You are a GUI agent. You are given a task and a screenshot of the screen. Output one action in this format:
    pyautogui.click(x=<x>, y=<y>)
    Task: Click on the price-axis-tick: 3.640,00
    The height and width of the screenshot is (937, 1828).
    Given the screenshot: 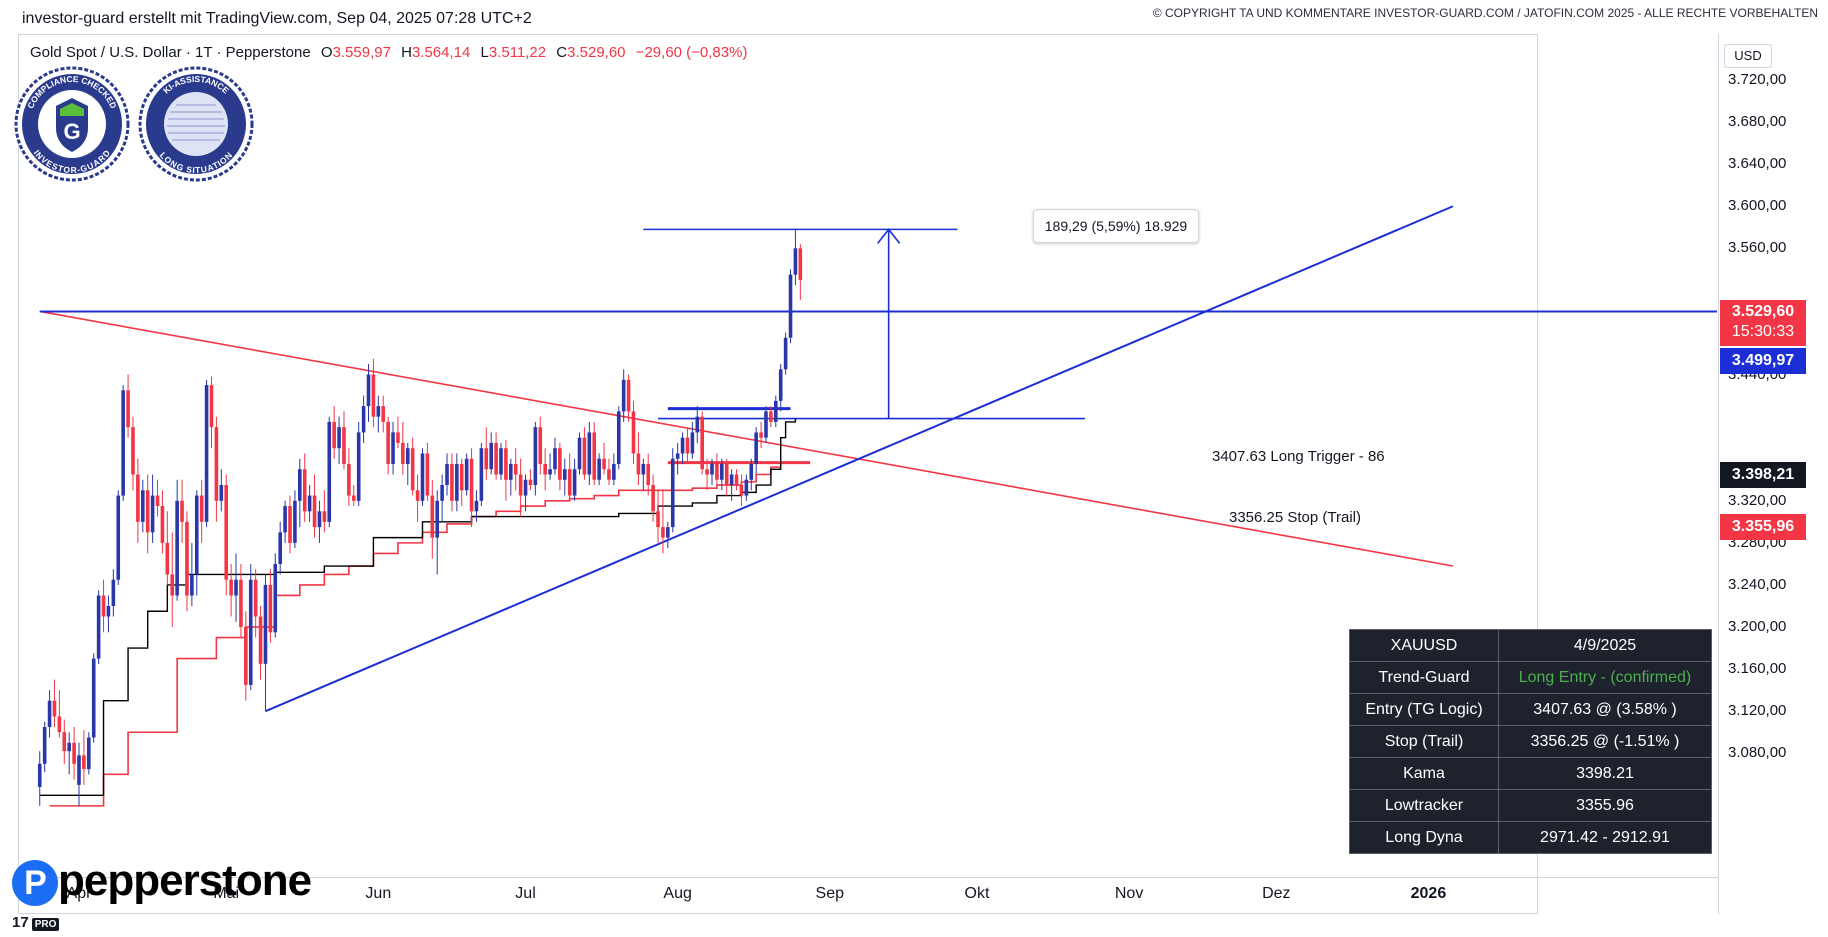 What is the action you would take?
    pyautogui.click(x=1757, y=164)
    